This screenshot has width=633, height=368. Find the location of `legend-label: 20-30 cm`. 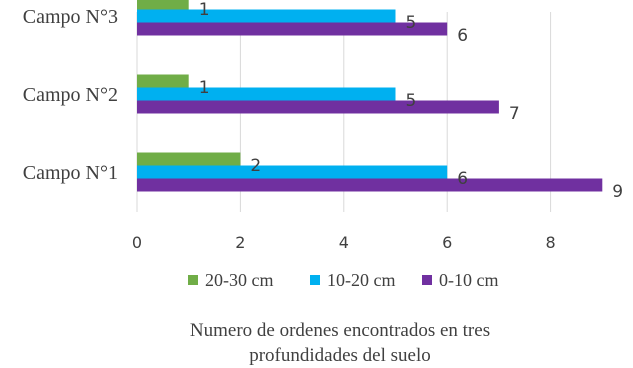

legend-label: 20-30 cm is located at coordinates (239, 280).